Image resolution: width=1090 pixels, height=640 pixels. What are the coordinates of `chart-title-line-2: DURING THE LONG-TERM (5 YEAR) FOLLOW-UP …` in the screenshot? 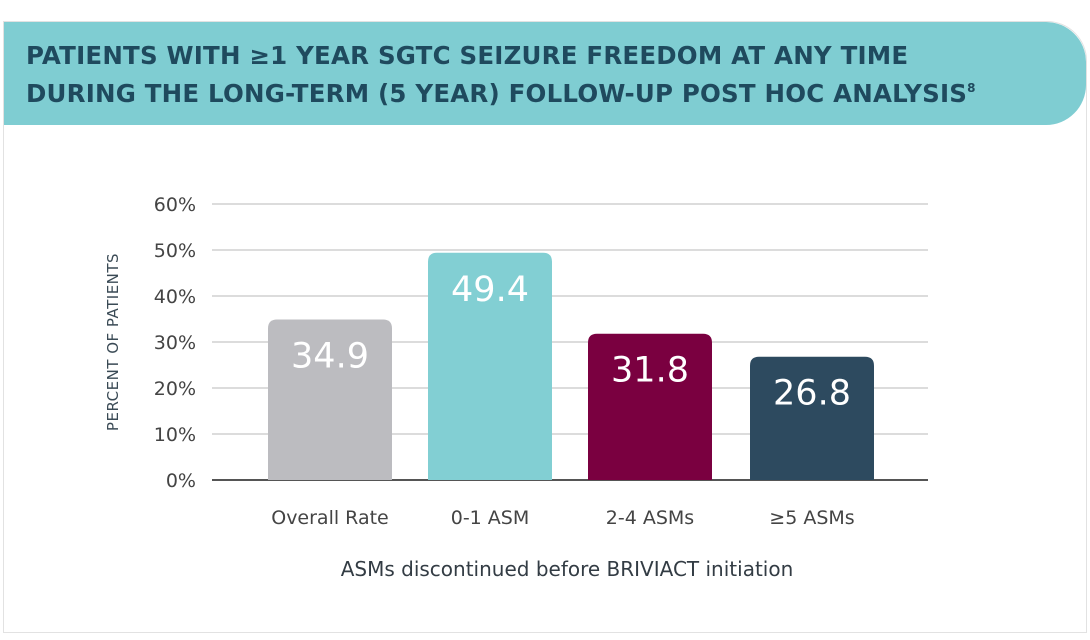 It's located at (501, 91).